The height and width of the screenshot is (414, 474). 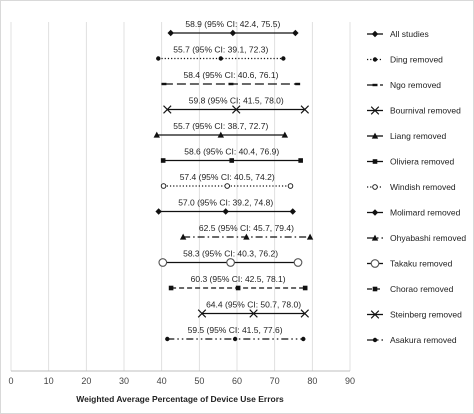 I want to click on legend-label: Asakura removed, so click(x=423, y=340).